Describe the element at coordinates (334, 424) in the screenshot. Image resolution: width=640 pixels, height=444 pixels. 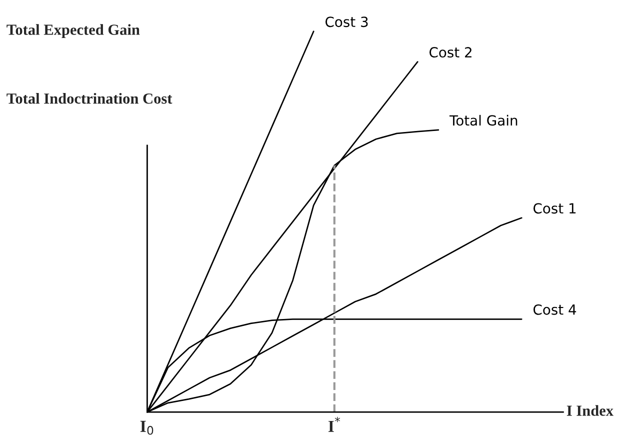
I see `x-tick-label: I$^{*}$` at that location.